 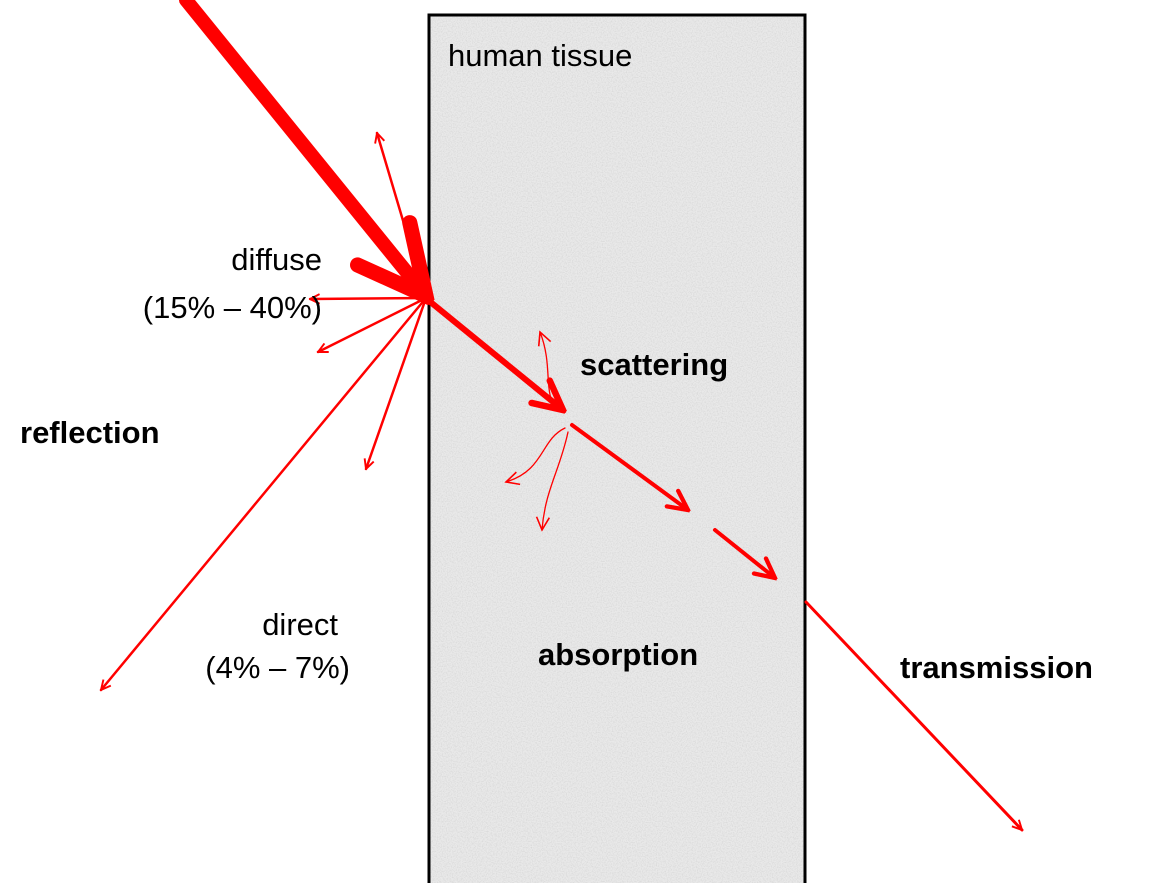 I want to click on diffuse-range: (15% – 40%), so click(x=232, y=307).